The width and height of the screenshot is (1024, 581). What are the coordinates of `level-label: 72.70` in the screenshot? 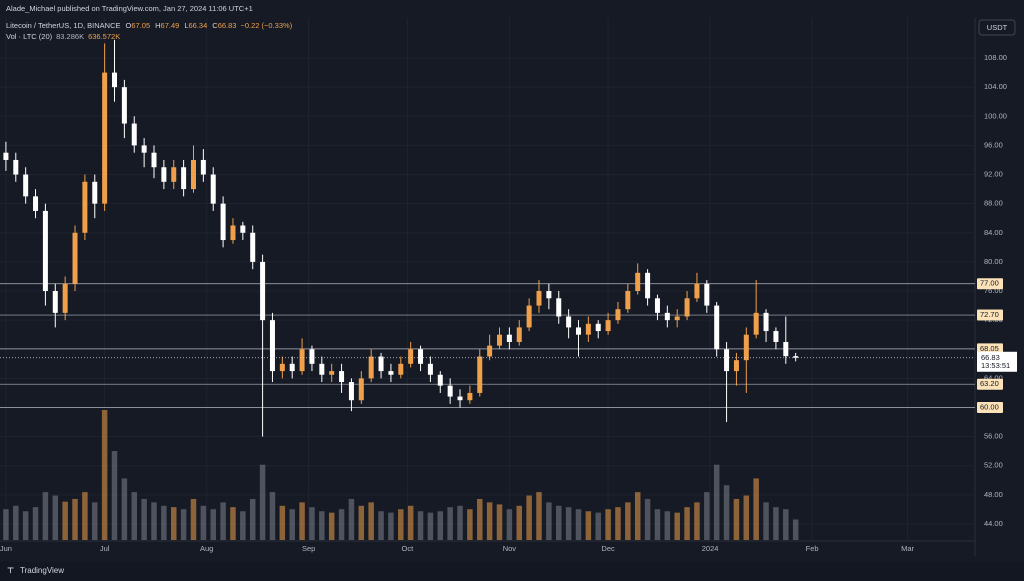 It's located at (989, 314).